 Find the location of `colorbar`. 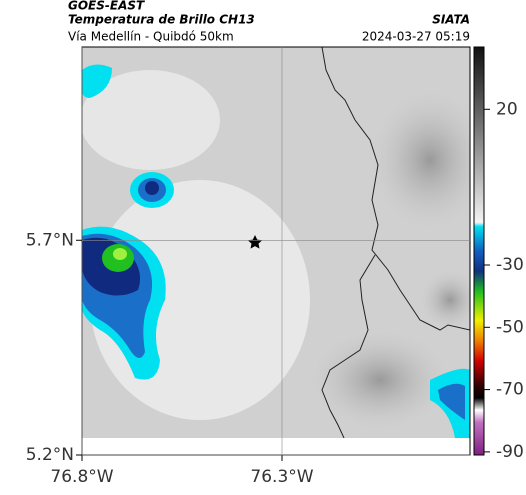

colorbar is located at coordinates (479, 251).